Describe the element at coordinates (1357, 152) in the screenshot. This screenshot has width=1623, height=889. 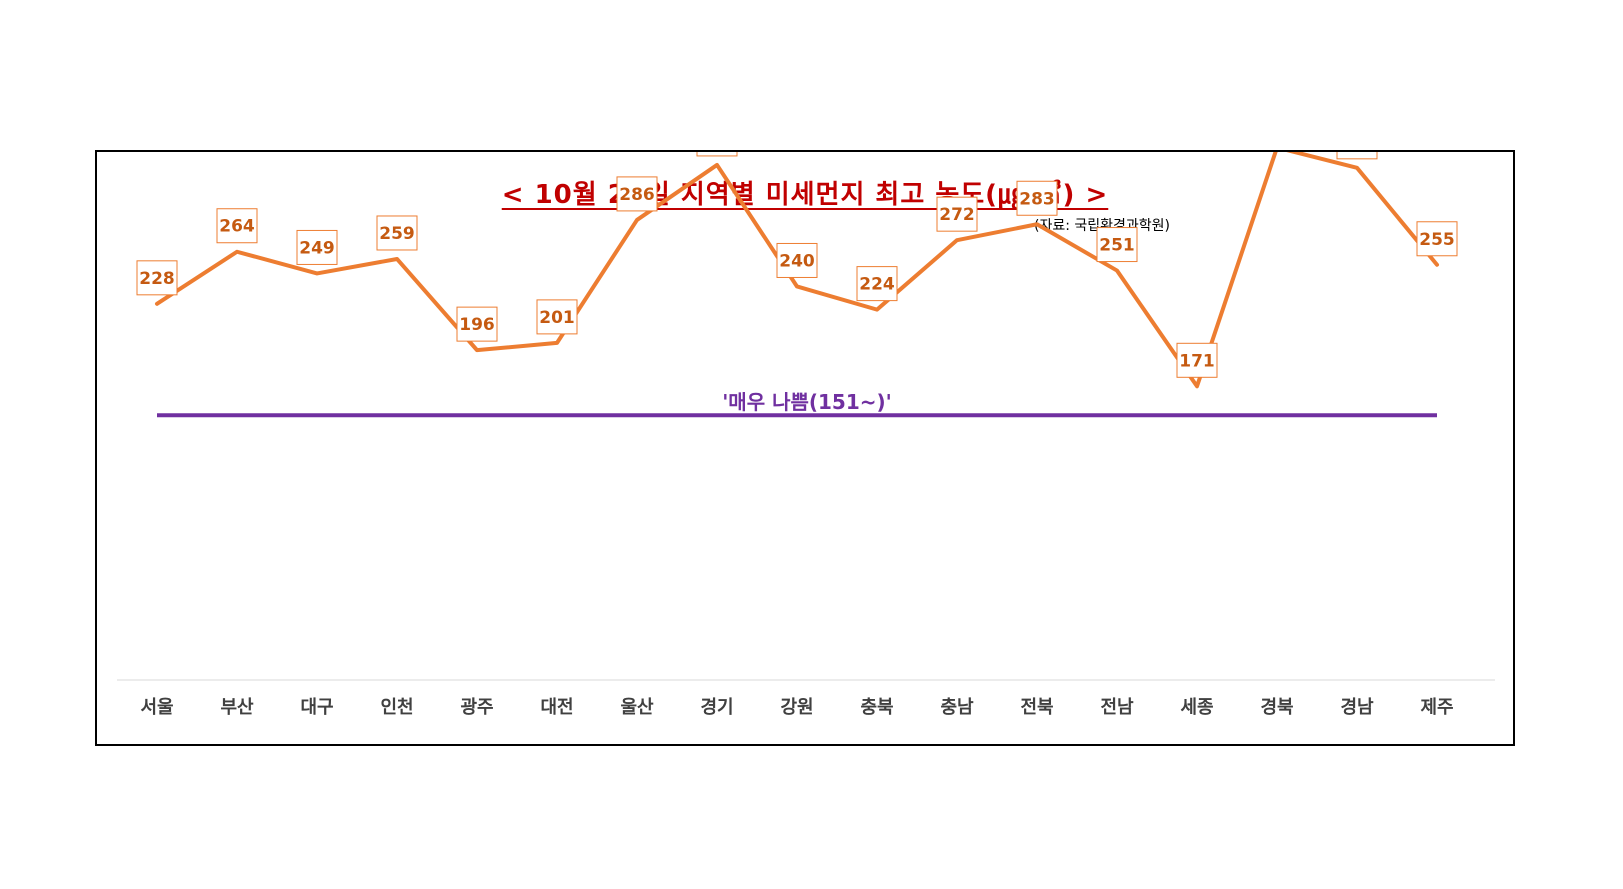
I see `data-label: 322` at that location.